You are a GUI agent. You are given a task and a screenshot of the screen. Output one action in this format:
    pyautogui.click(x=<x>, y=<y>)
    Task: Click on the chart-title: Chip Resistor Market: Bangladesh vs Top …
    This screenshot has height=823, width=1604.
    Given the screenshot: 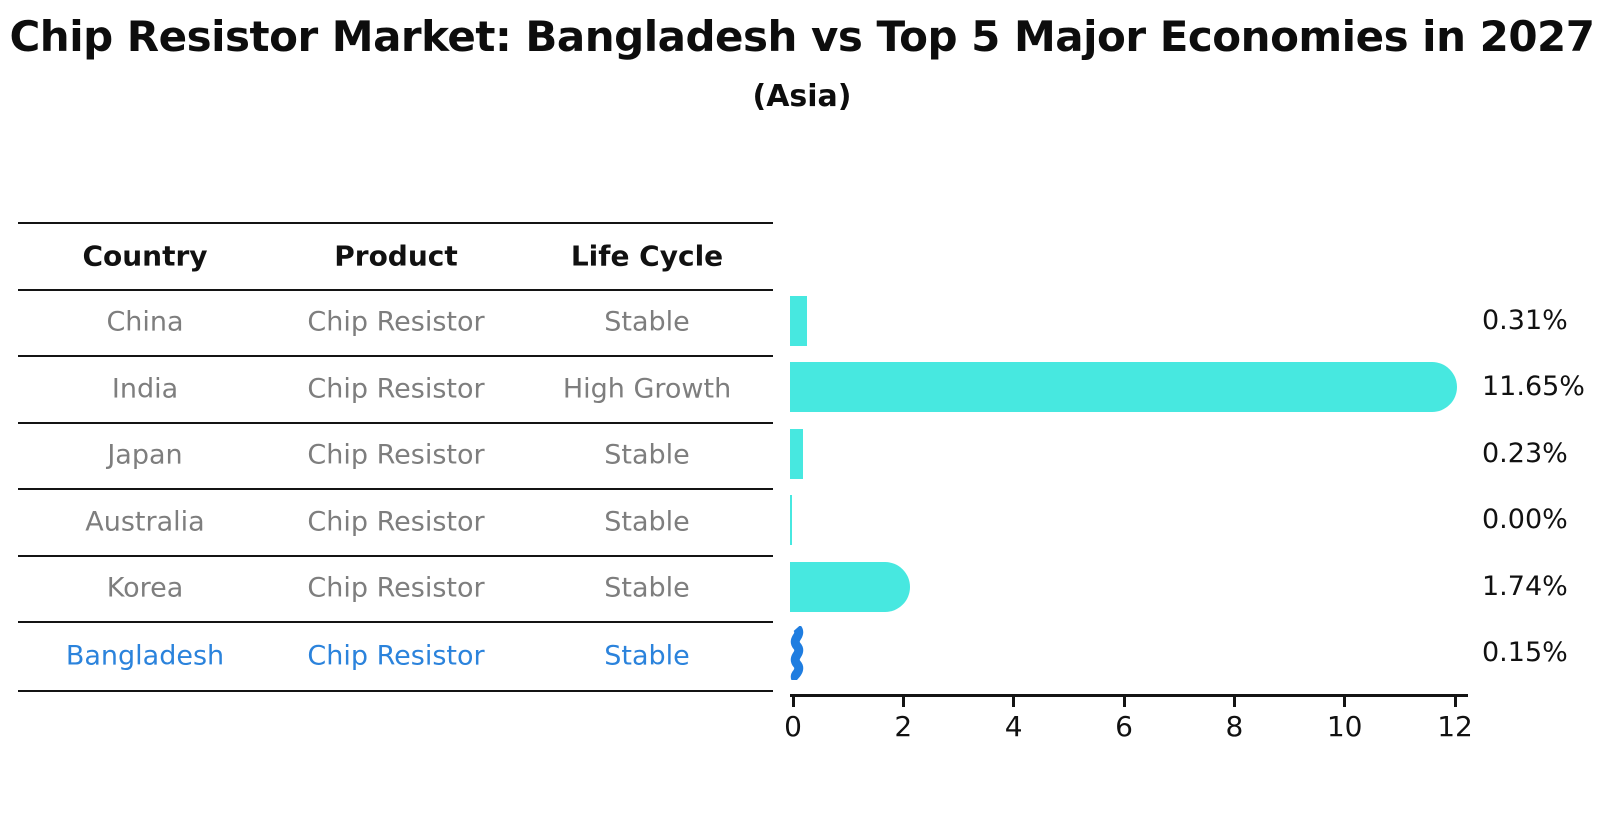 What is the action you would take?
    pyautogui.click(x=802, y=36)
    